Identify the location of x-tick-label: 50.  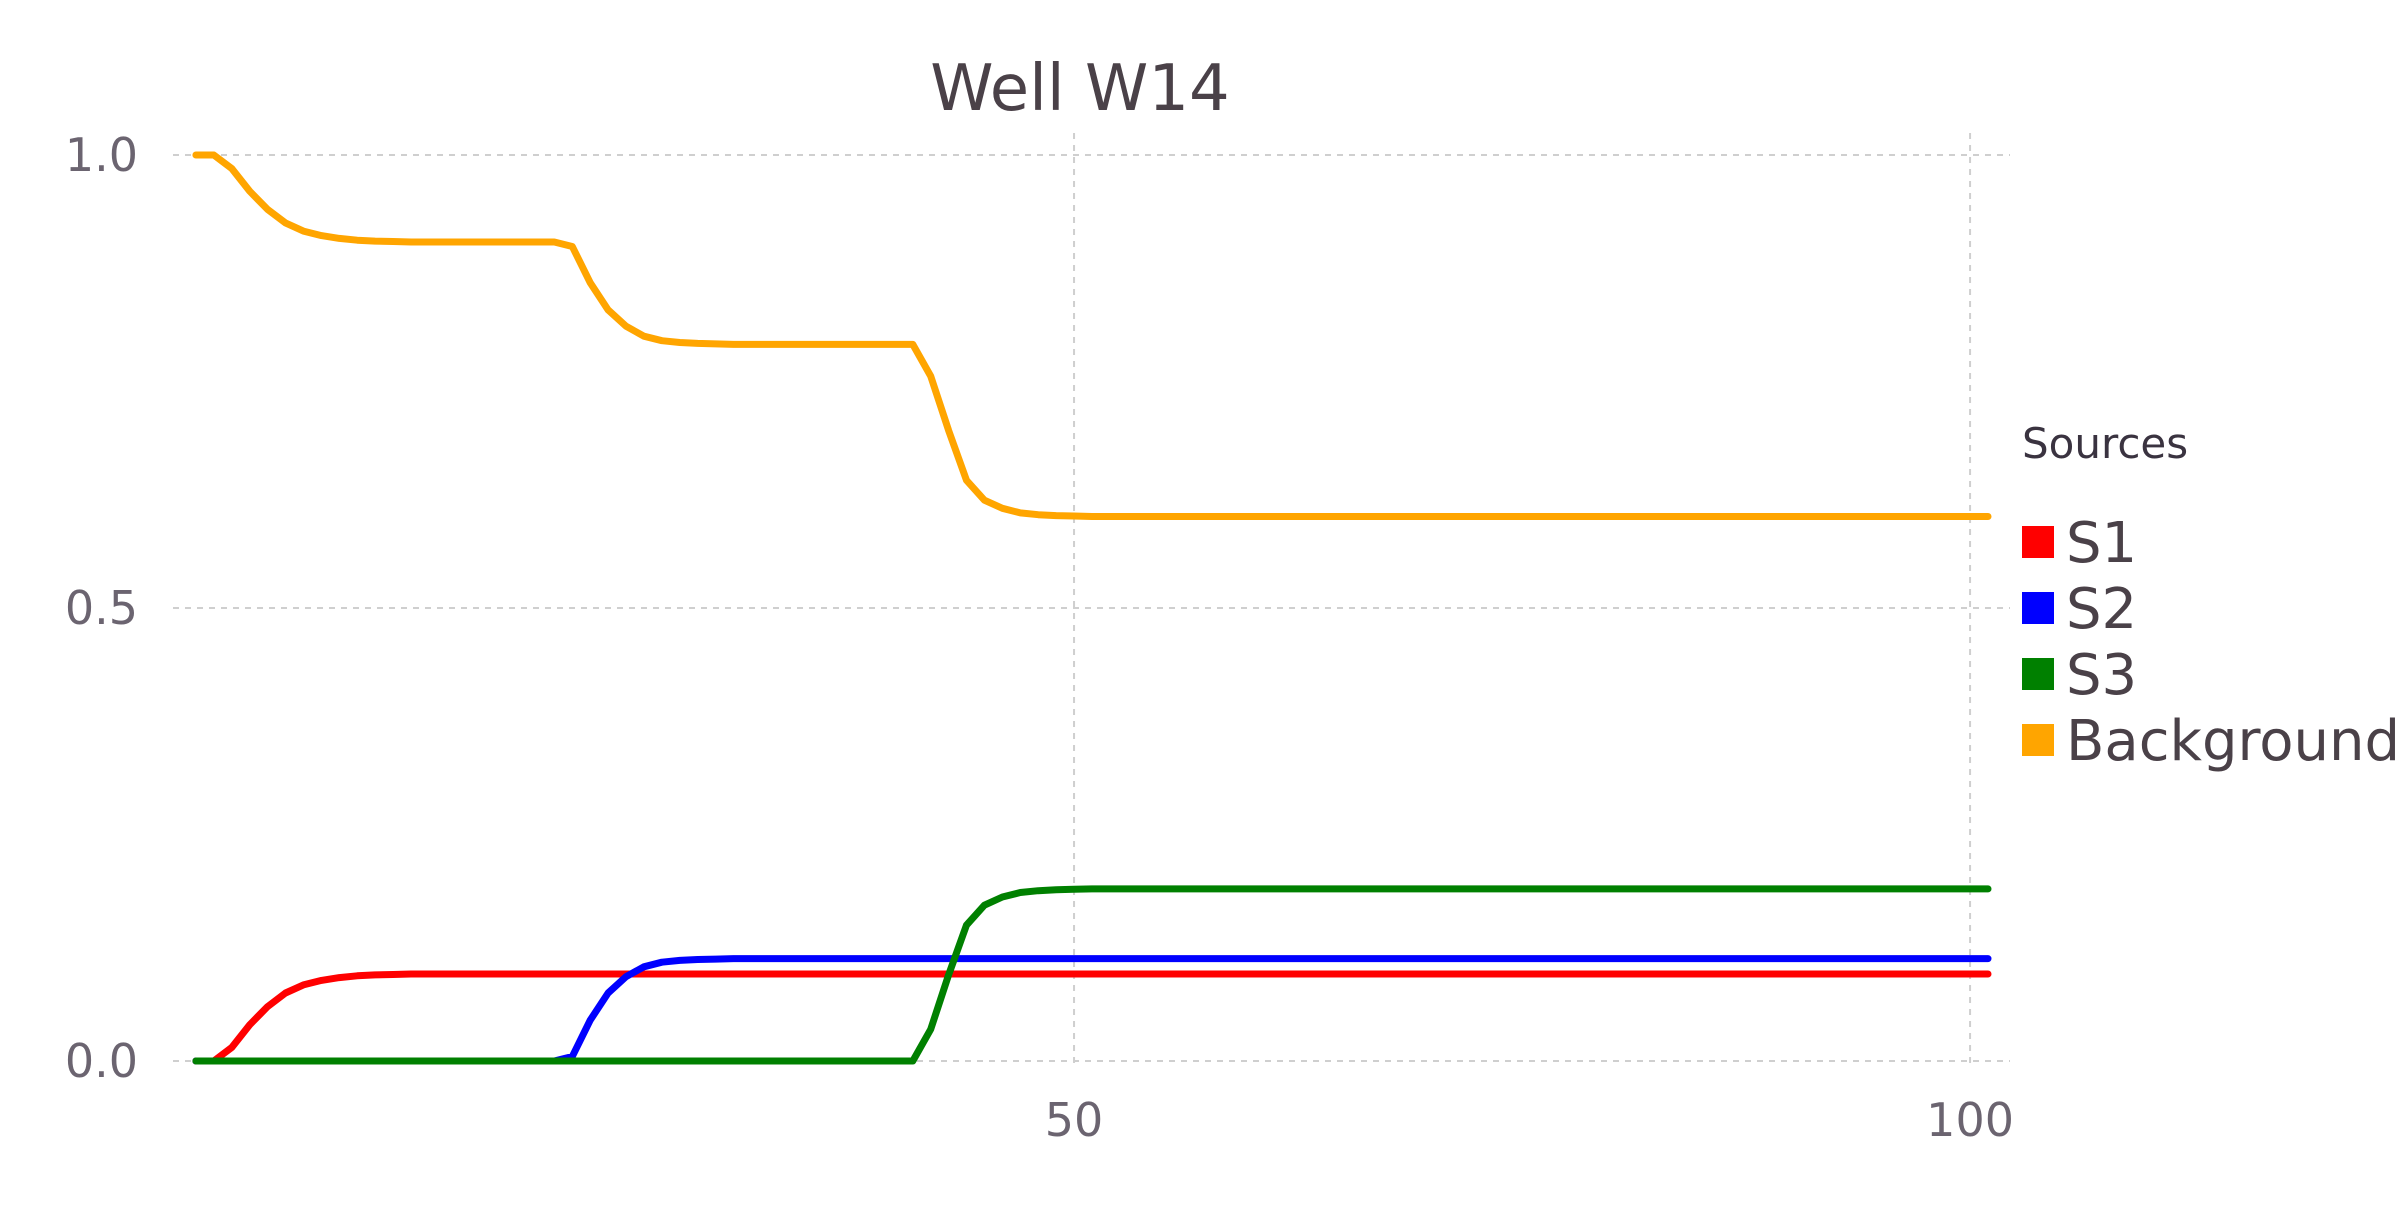
(1074, 1120).